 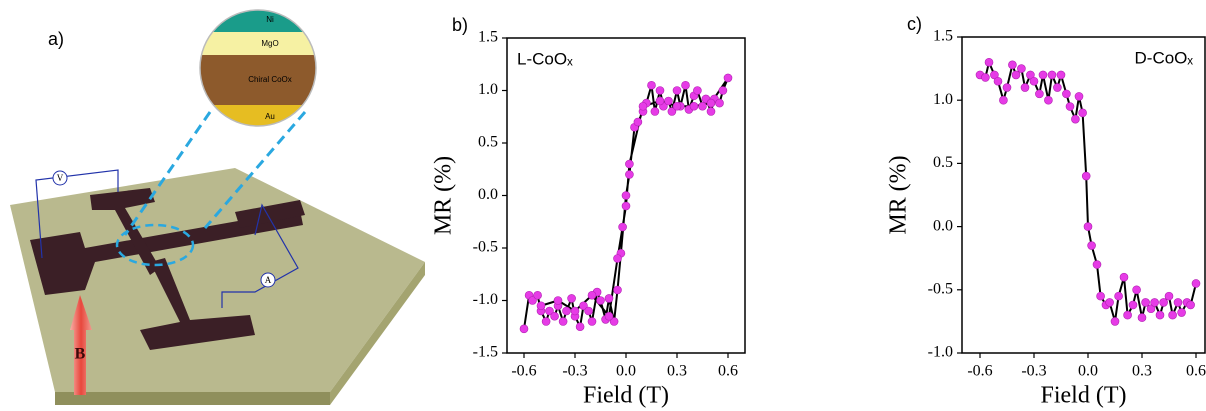 What do you see at coordinates (914, 24) in the screenshot?
I see `panel-label: c)` at bounding box center [914, 24].